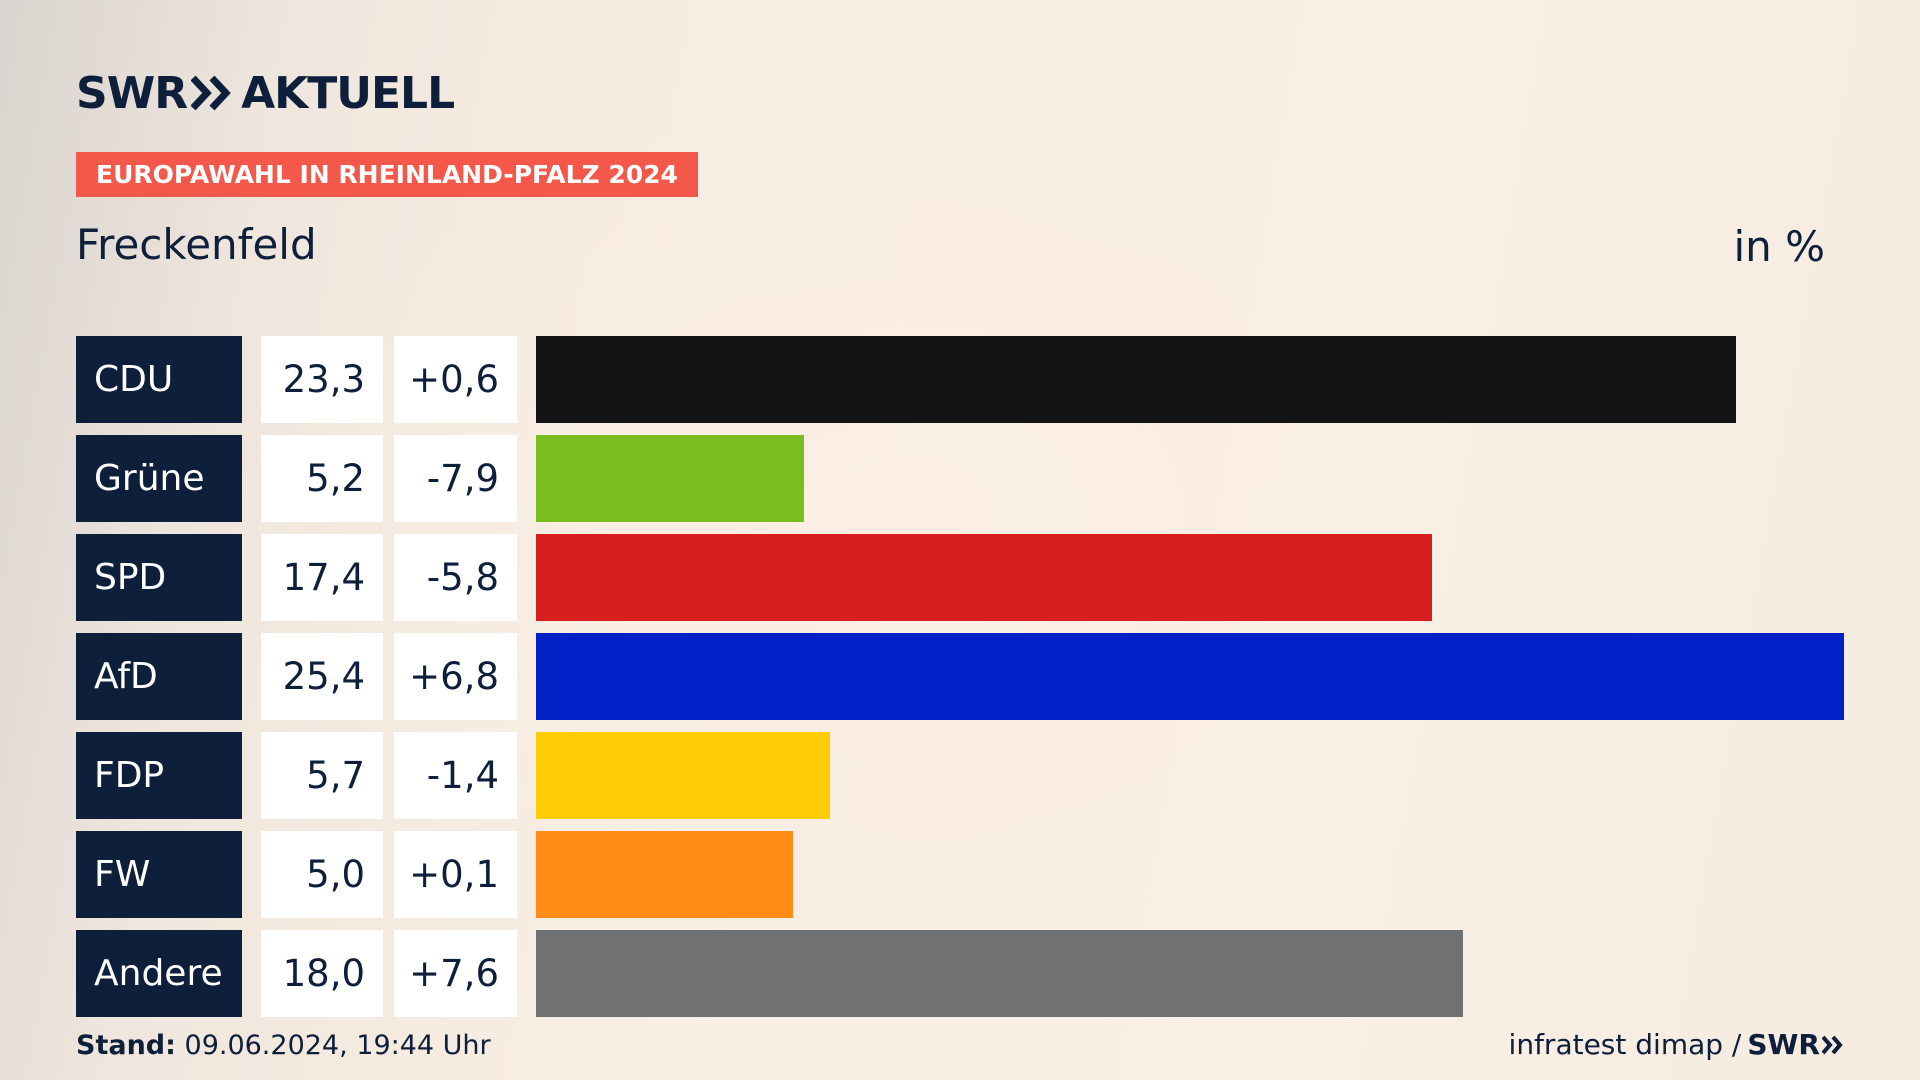 This screenshot has height=1080, width=1920. What do you see at coordinates (322, 577) in the screenshot?
I see `vote-share-label: 17,4` at bounding box center [322, 577].